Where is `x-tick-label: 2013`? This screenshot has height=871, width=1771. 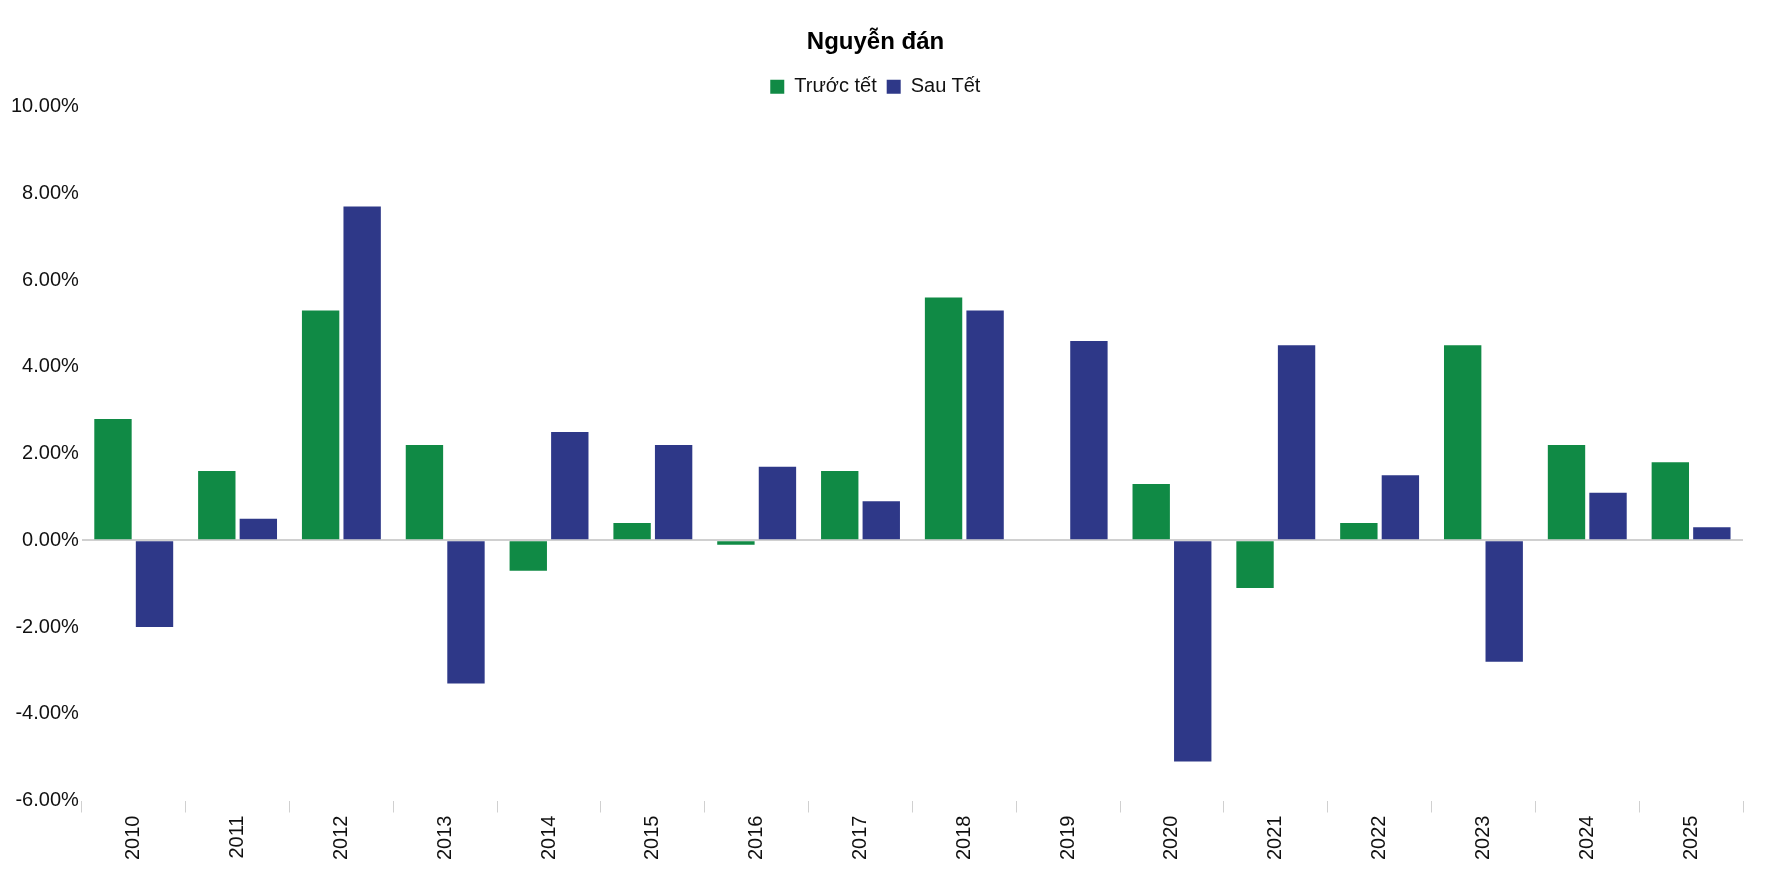 x-tick-label: 2013 is located at coordinates (443, 838).